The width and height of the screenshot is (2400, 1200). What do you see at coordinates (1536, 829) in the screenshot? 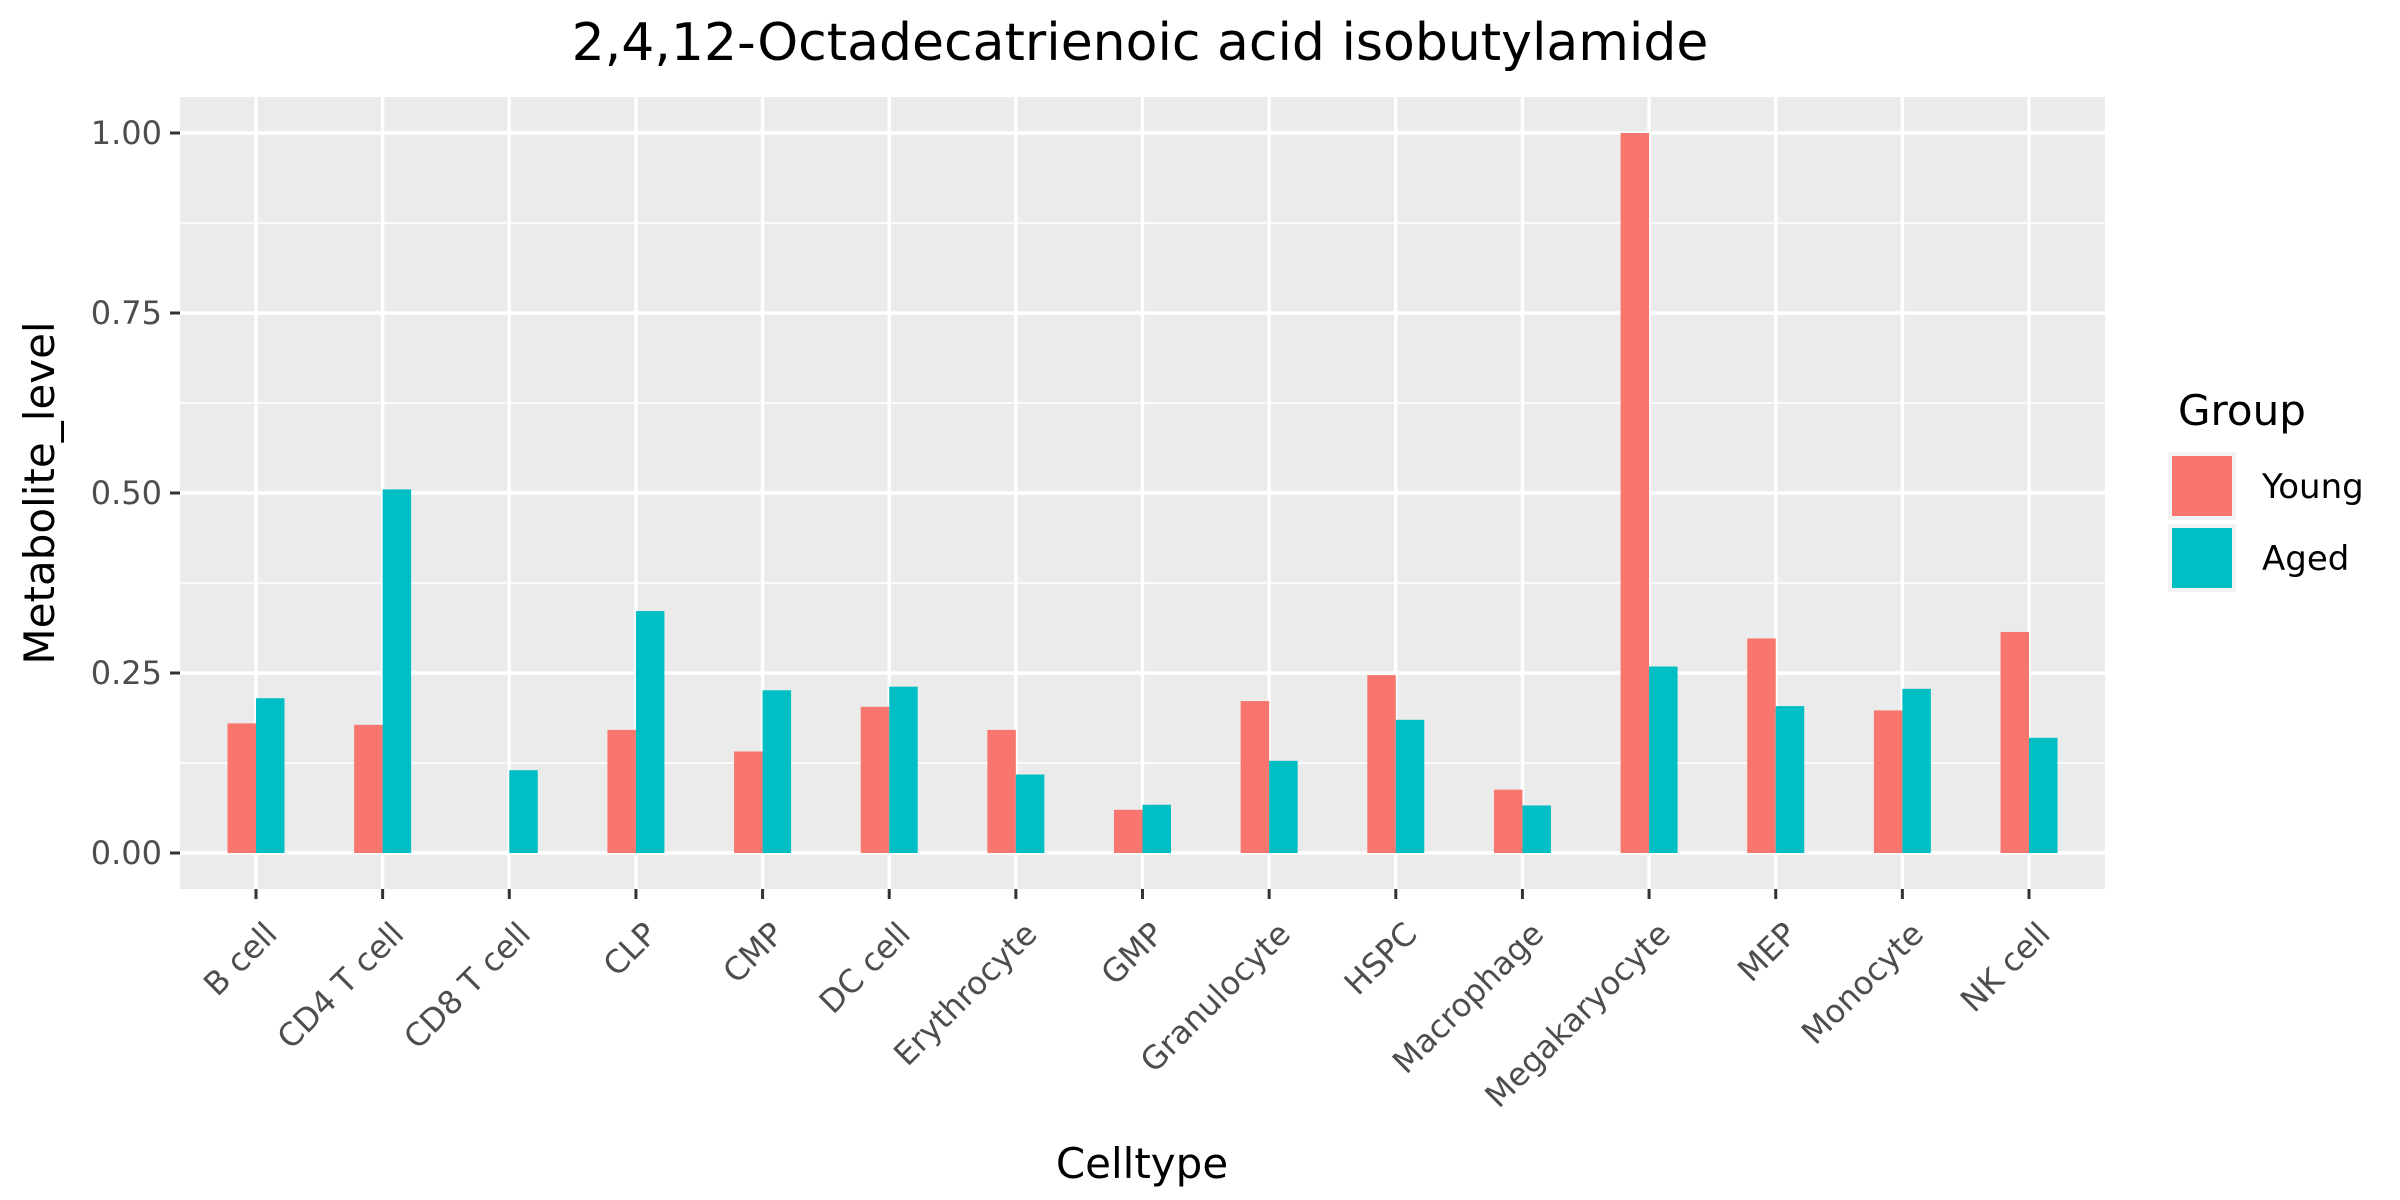
I see `bar-aged-macrophage` at bounding box center [1536, 829].